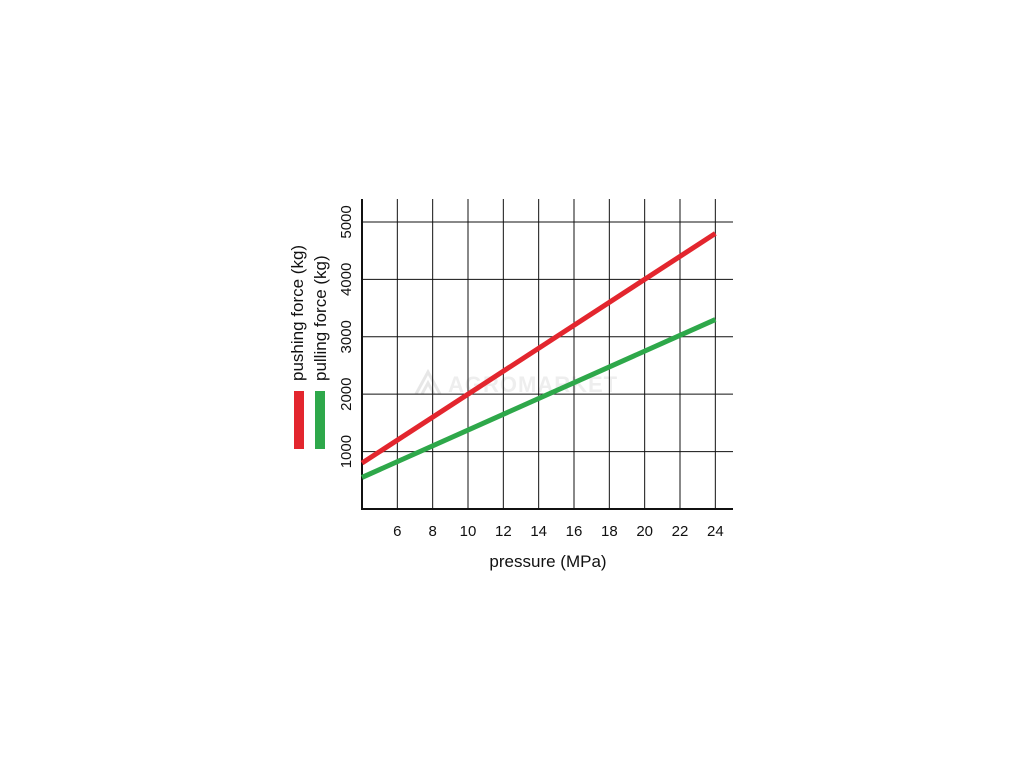  Describe the element at coordinates (432, 531) in the screenshot. I see `x-tick-label-8: 8` at that location.